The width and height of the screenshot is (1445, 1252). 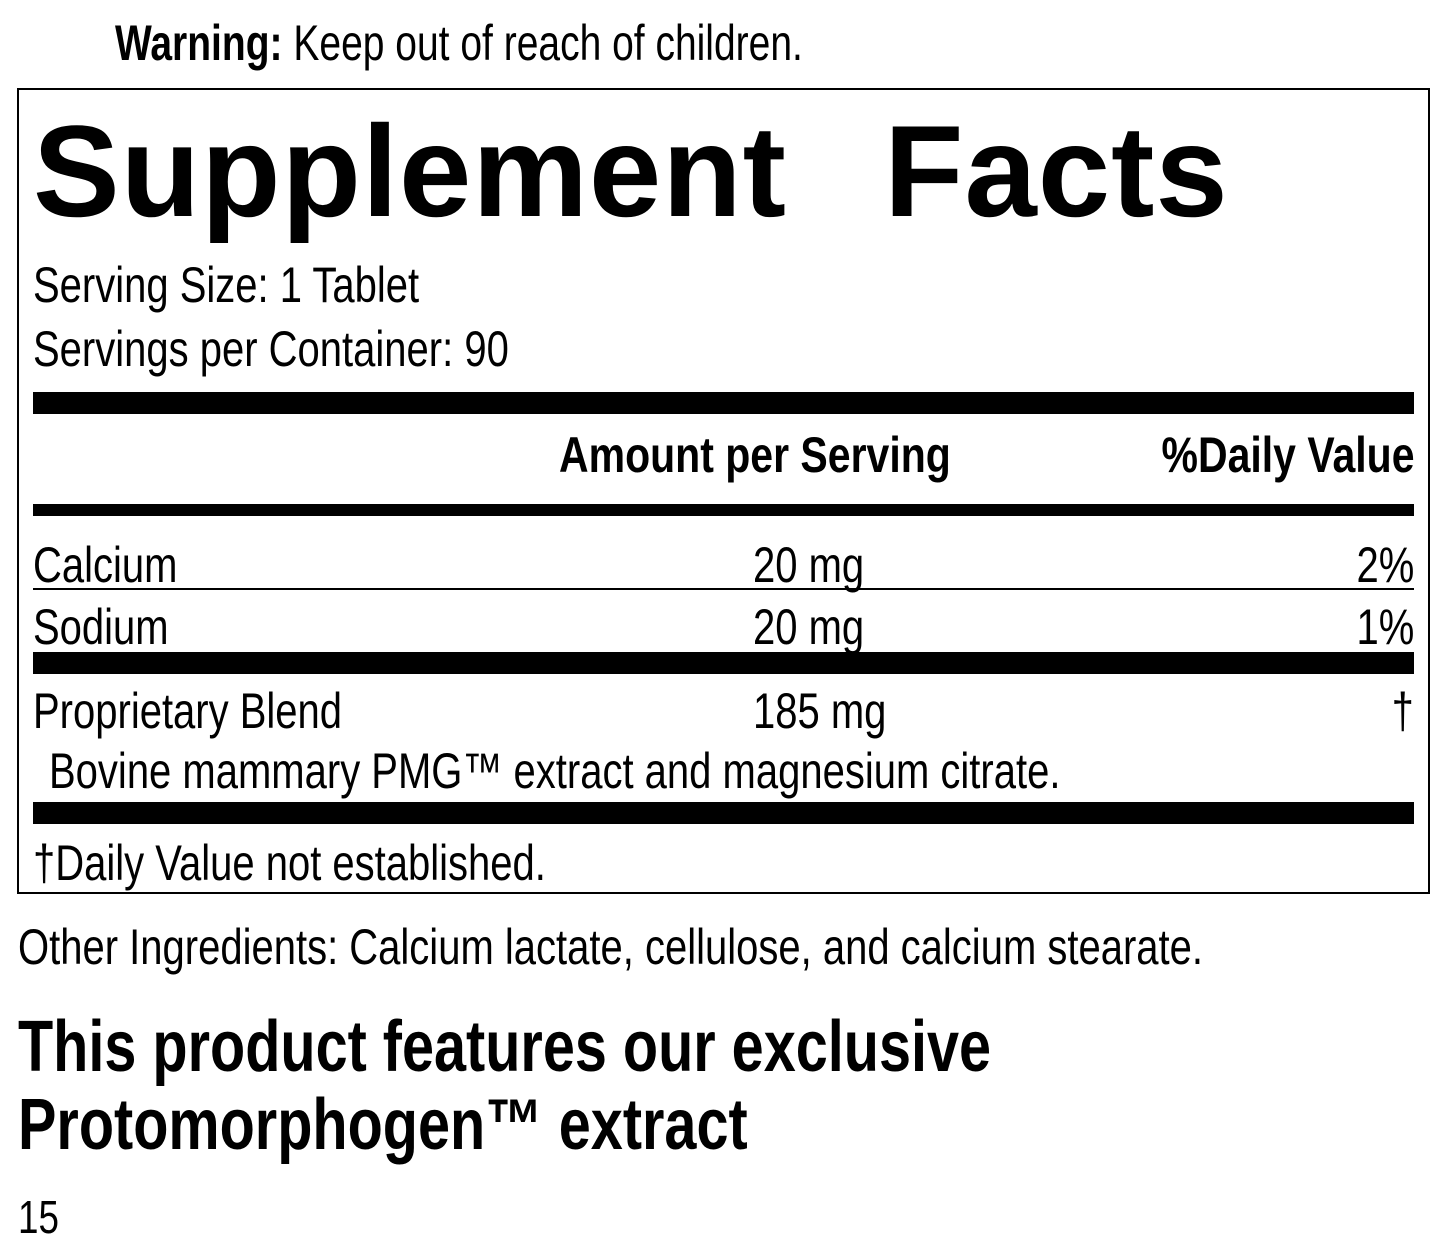 What do you see at coordinates (101, 627) in the screenshot?
I see `row-name: Sodium` at bounding box center [101, 627].